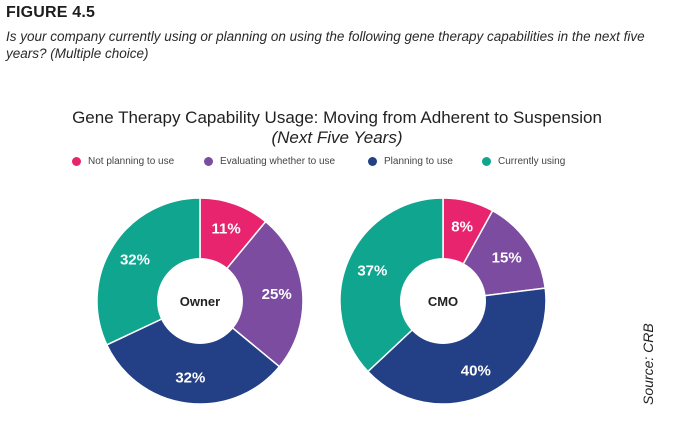 The image size is (674, 422). I want to click on legend-item-not-planning: Not planning to use, so click(123, 161).